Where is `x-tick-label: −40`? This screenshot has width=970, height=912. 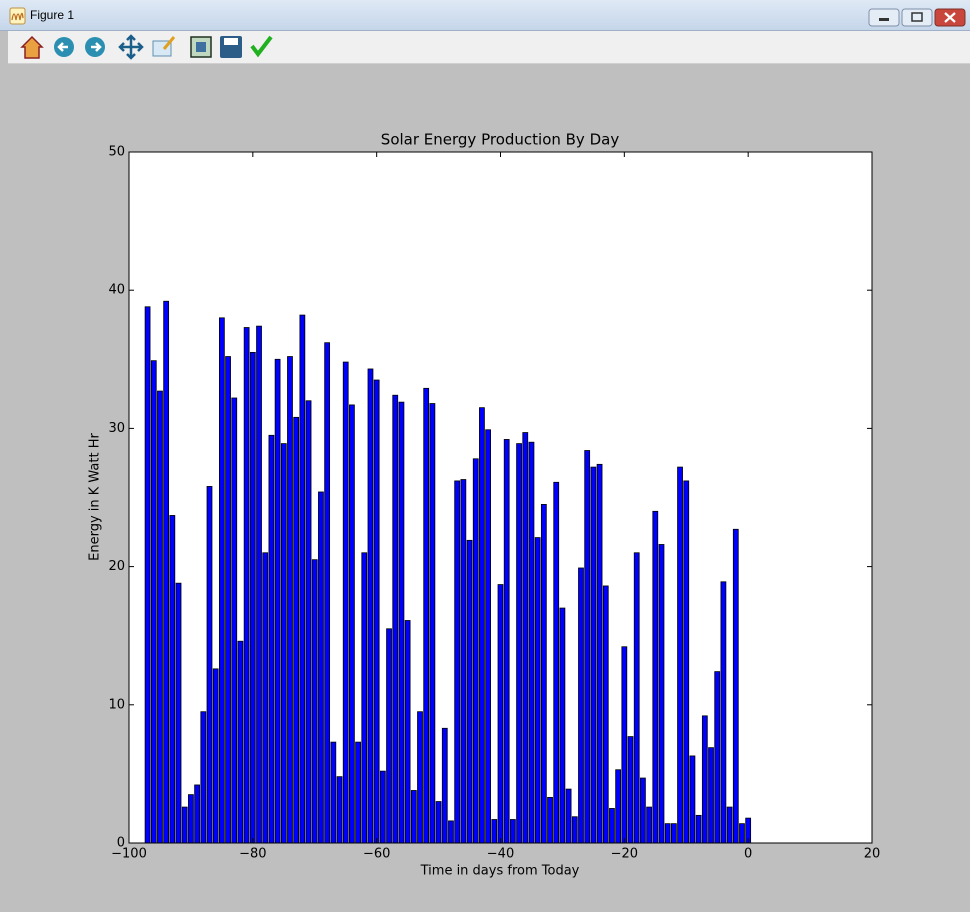
x-tick-label: −40 is located at coordinates (500, 854).